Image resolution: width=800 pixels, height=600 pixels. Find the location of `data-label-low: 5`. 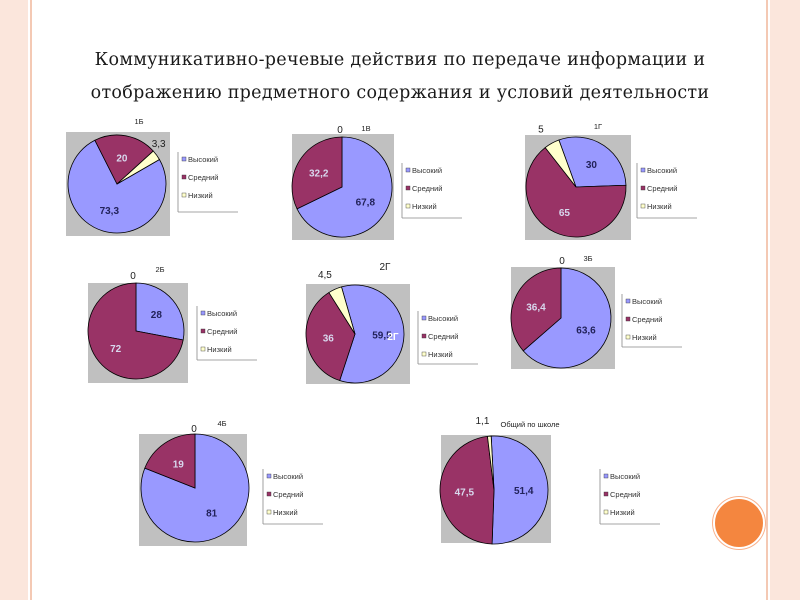

data-label-low: 5 is located at coordinates (541, 130).